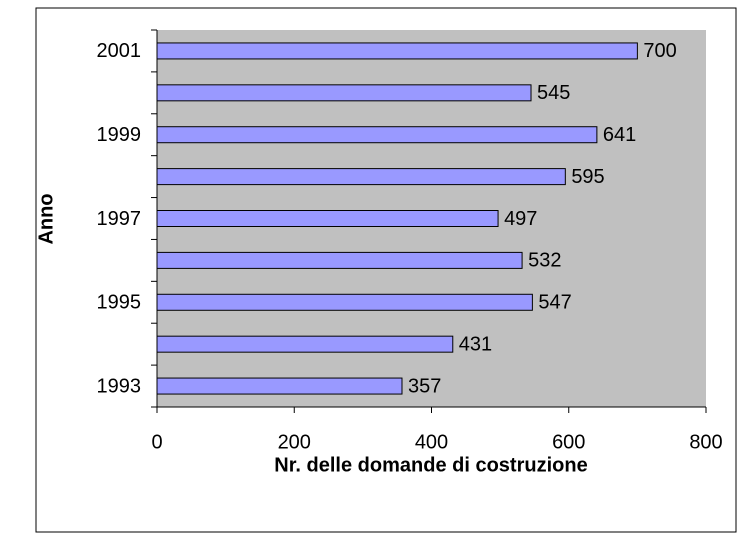 Image resolution: width=738 pixels, height=533 pixels. What do you see at coordinates (568, 442) in the screenshot?
I see `x-tick-label: 600` at bounding box center [568, 442].